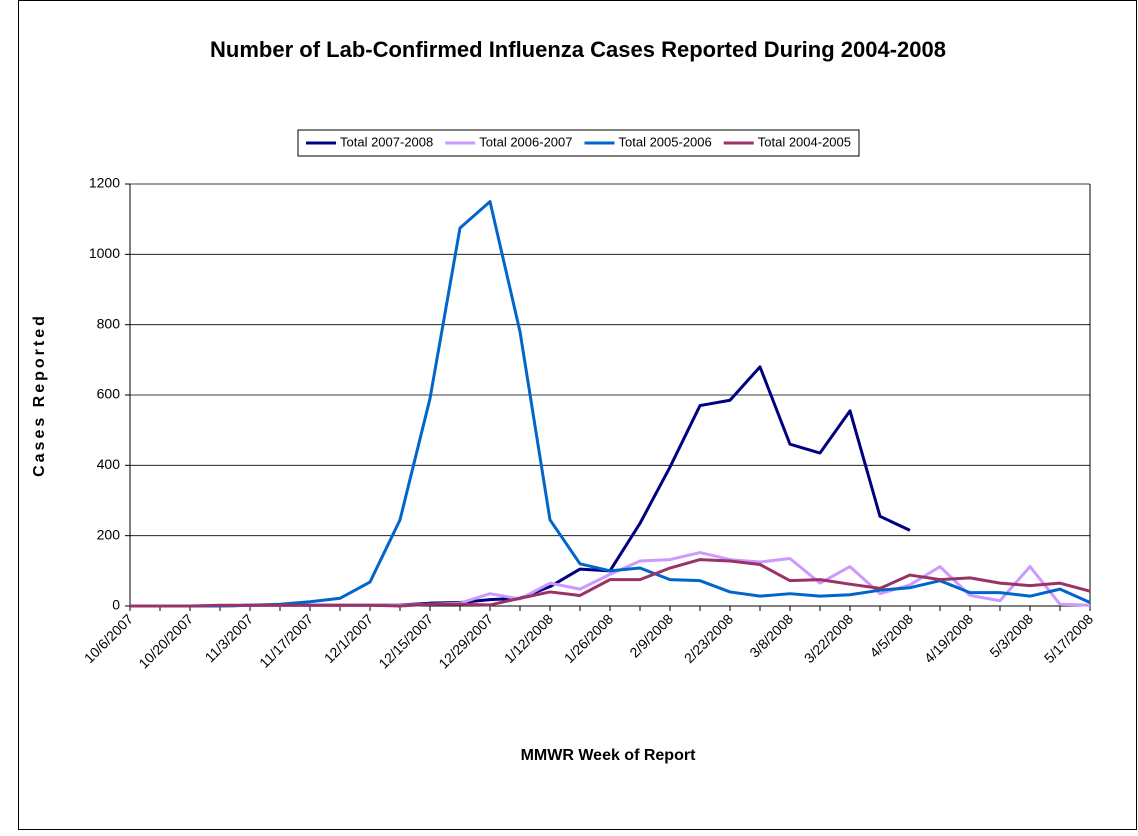 The width and height of the screenshot is (1138, 836). What do you see at coordinates (665, 141) in the screenshot?
I see `legend-label: Total 2005-2006` at bounding box center [665, 141].